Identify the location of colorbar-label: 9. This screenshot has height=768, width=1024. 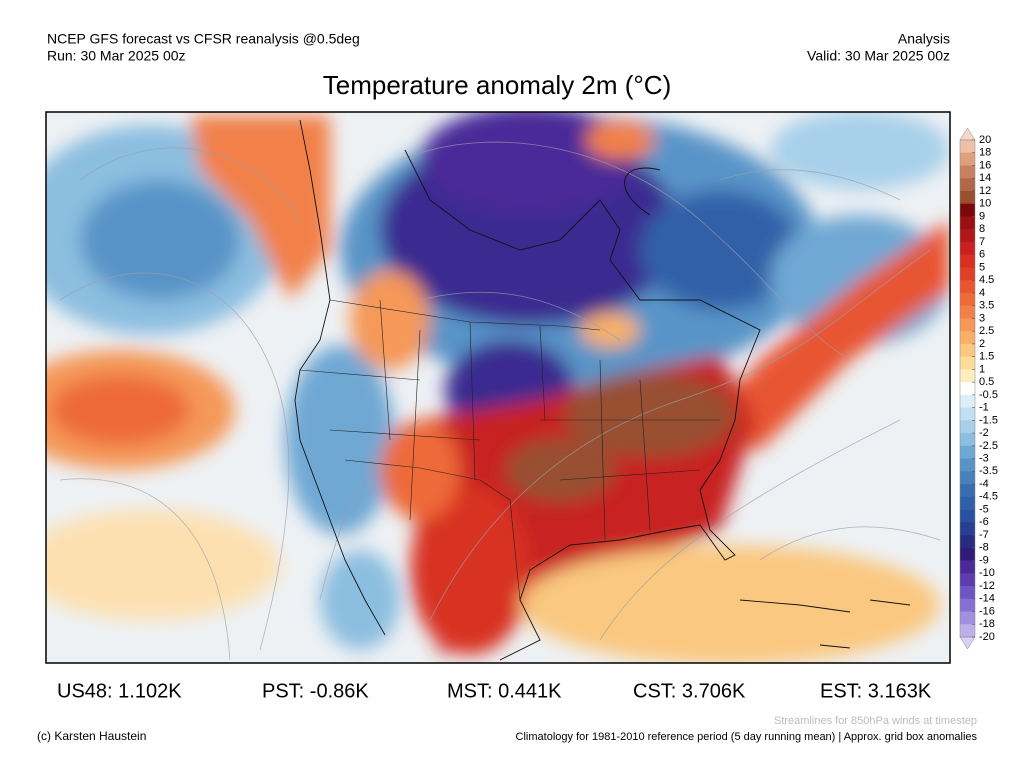
(982, 216).